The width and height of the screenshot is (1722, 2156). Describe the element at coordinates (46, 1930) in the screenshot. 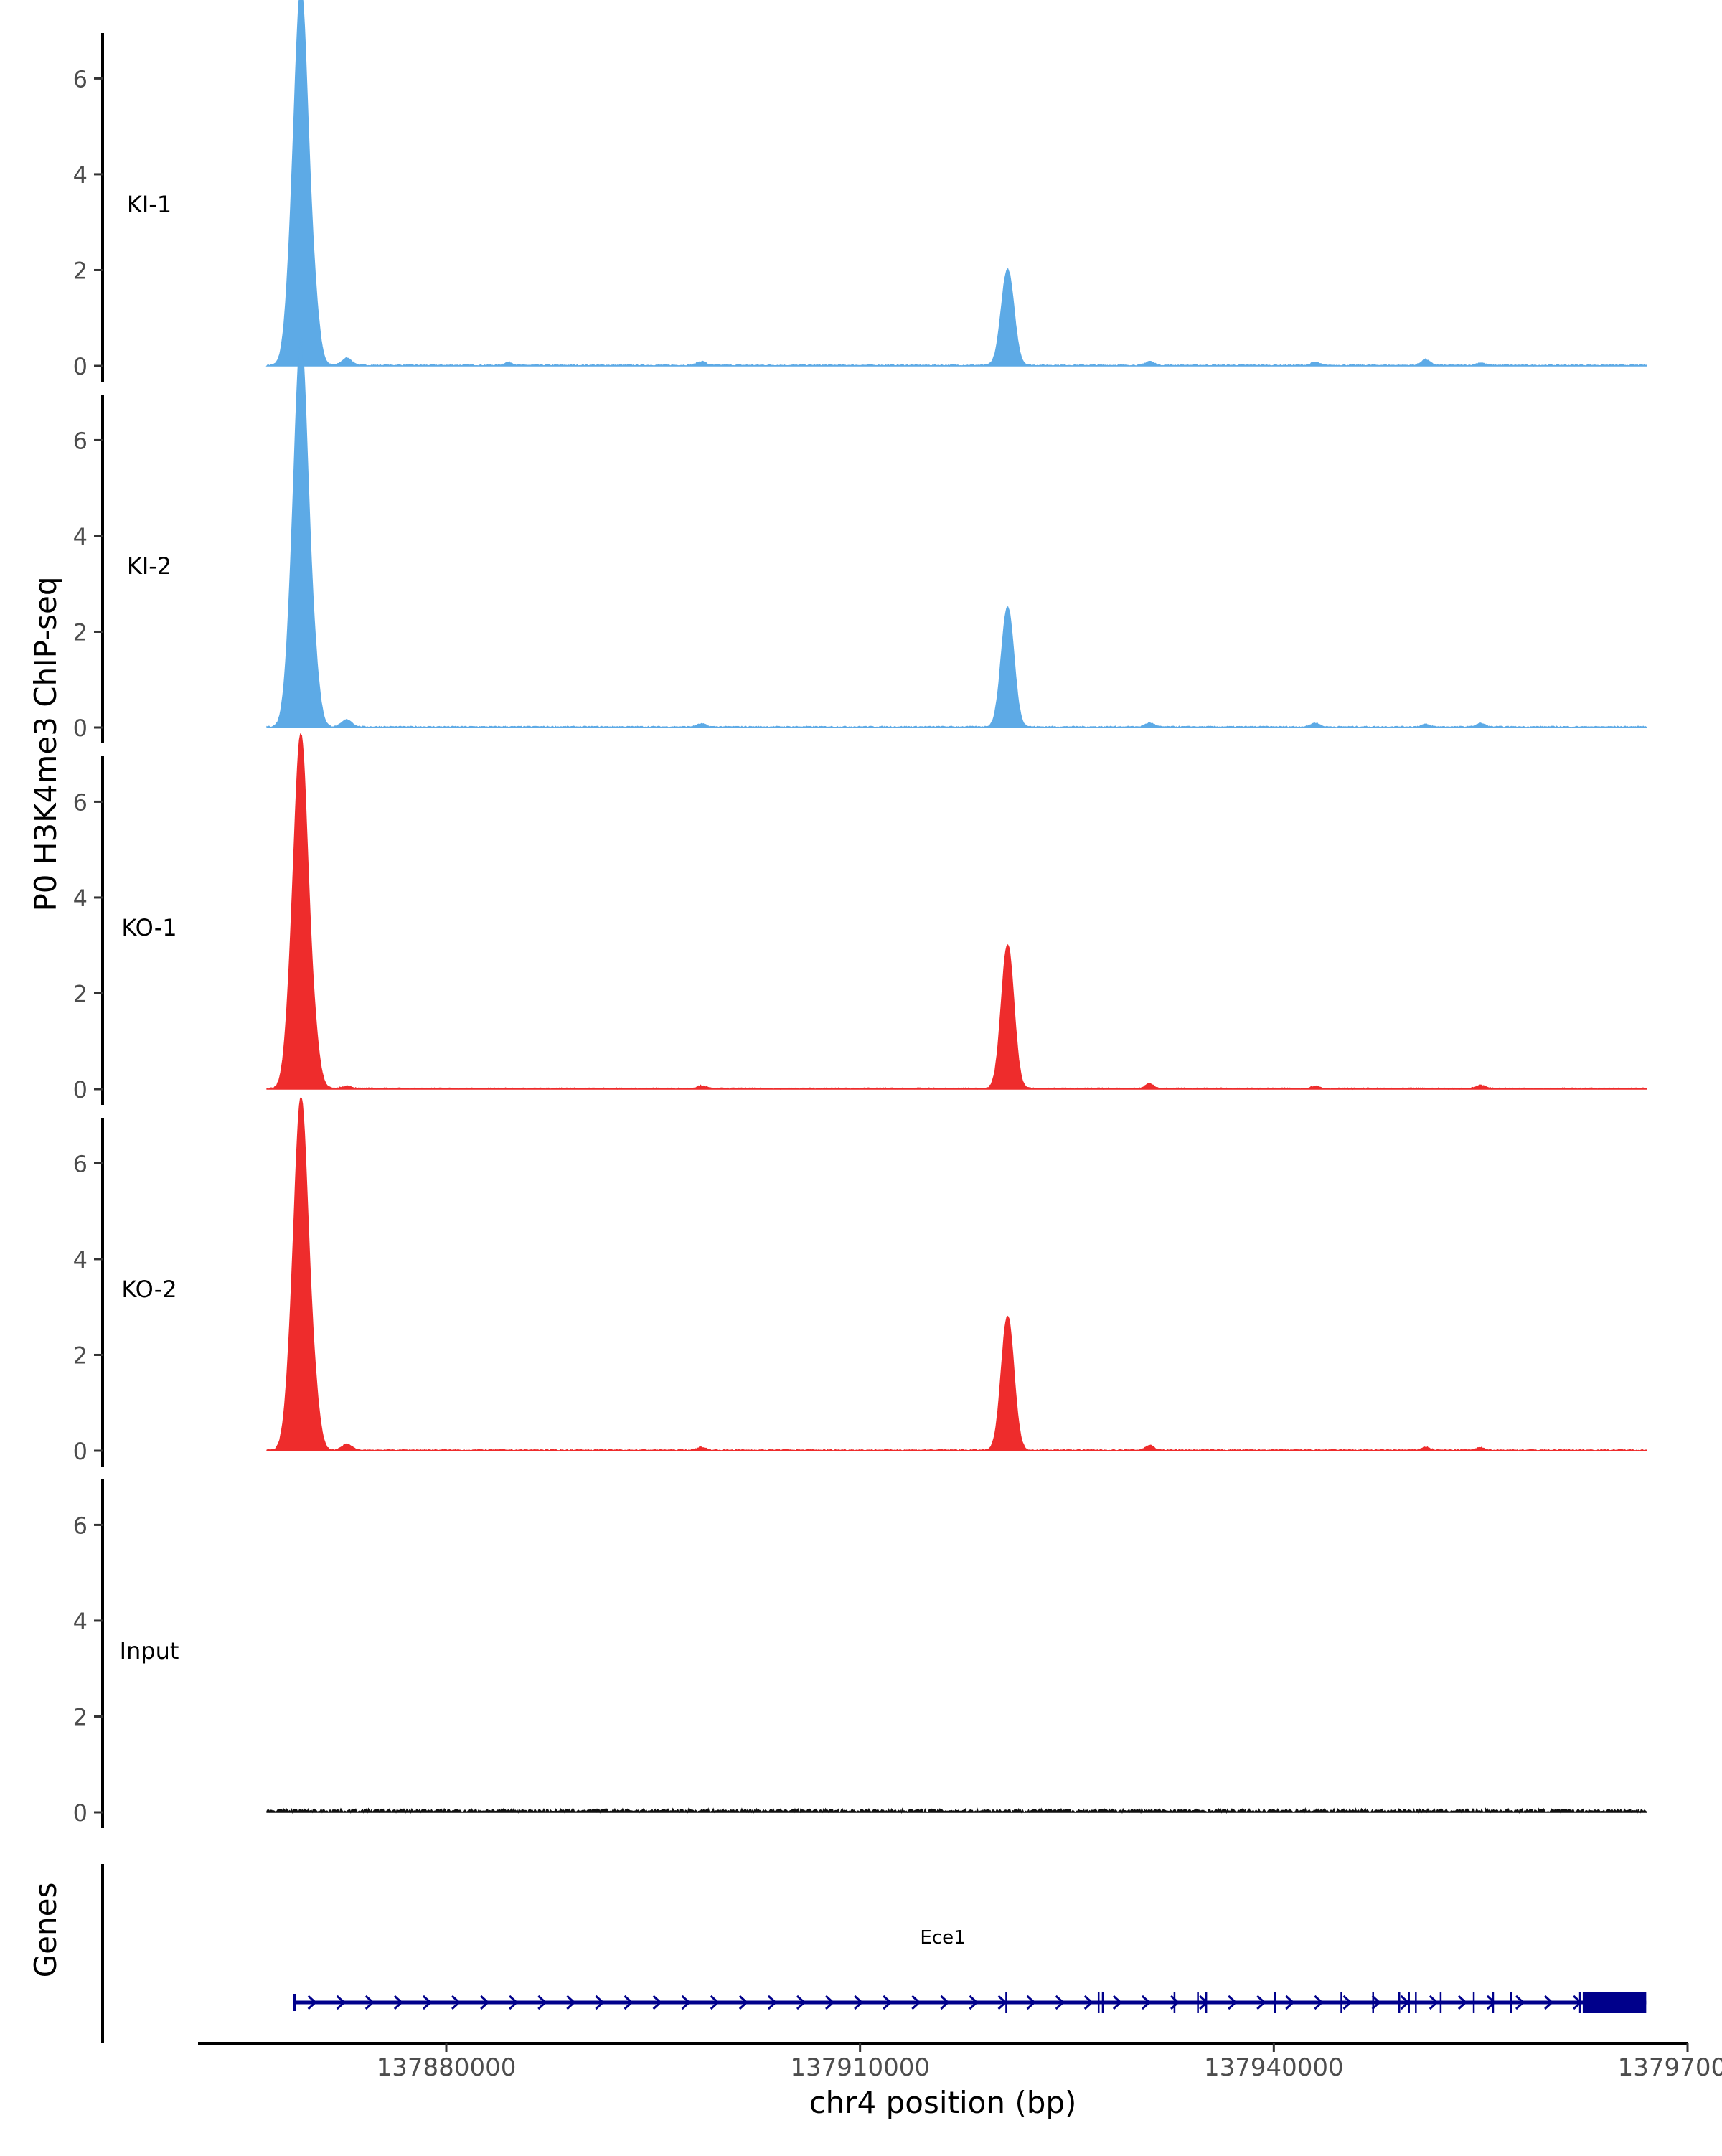

I see `genes-axis-title: Genes` at that location.